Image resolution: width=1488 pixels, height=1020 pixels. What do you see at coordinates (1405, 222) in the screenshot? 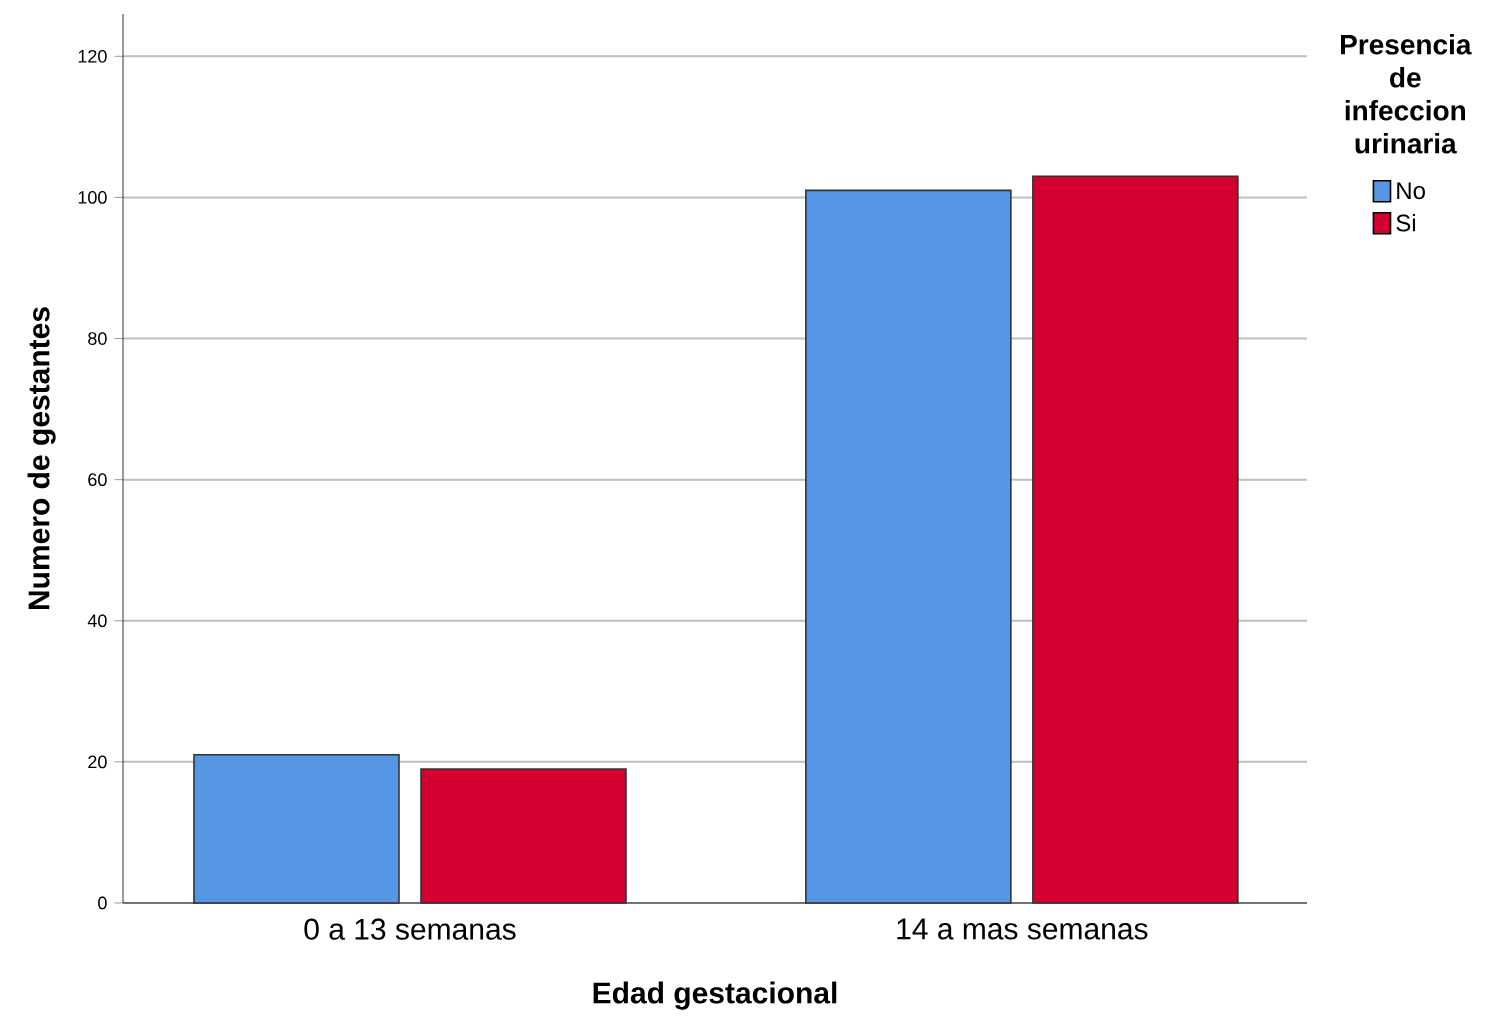
I see `legend-label: Si` at bounding box center [1405, 222].